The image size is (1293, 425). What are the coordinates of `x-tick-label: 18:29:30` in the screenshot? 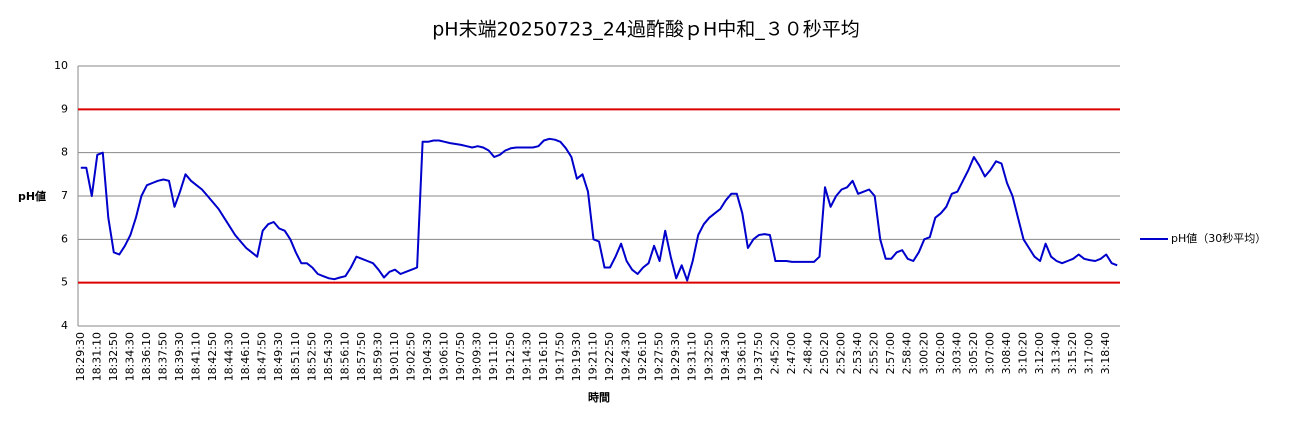 It's located at (80, 356).